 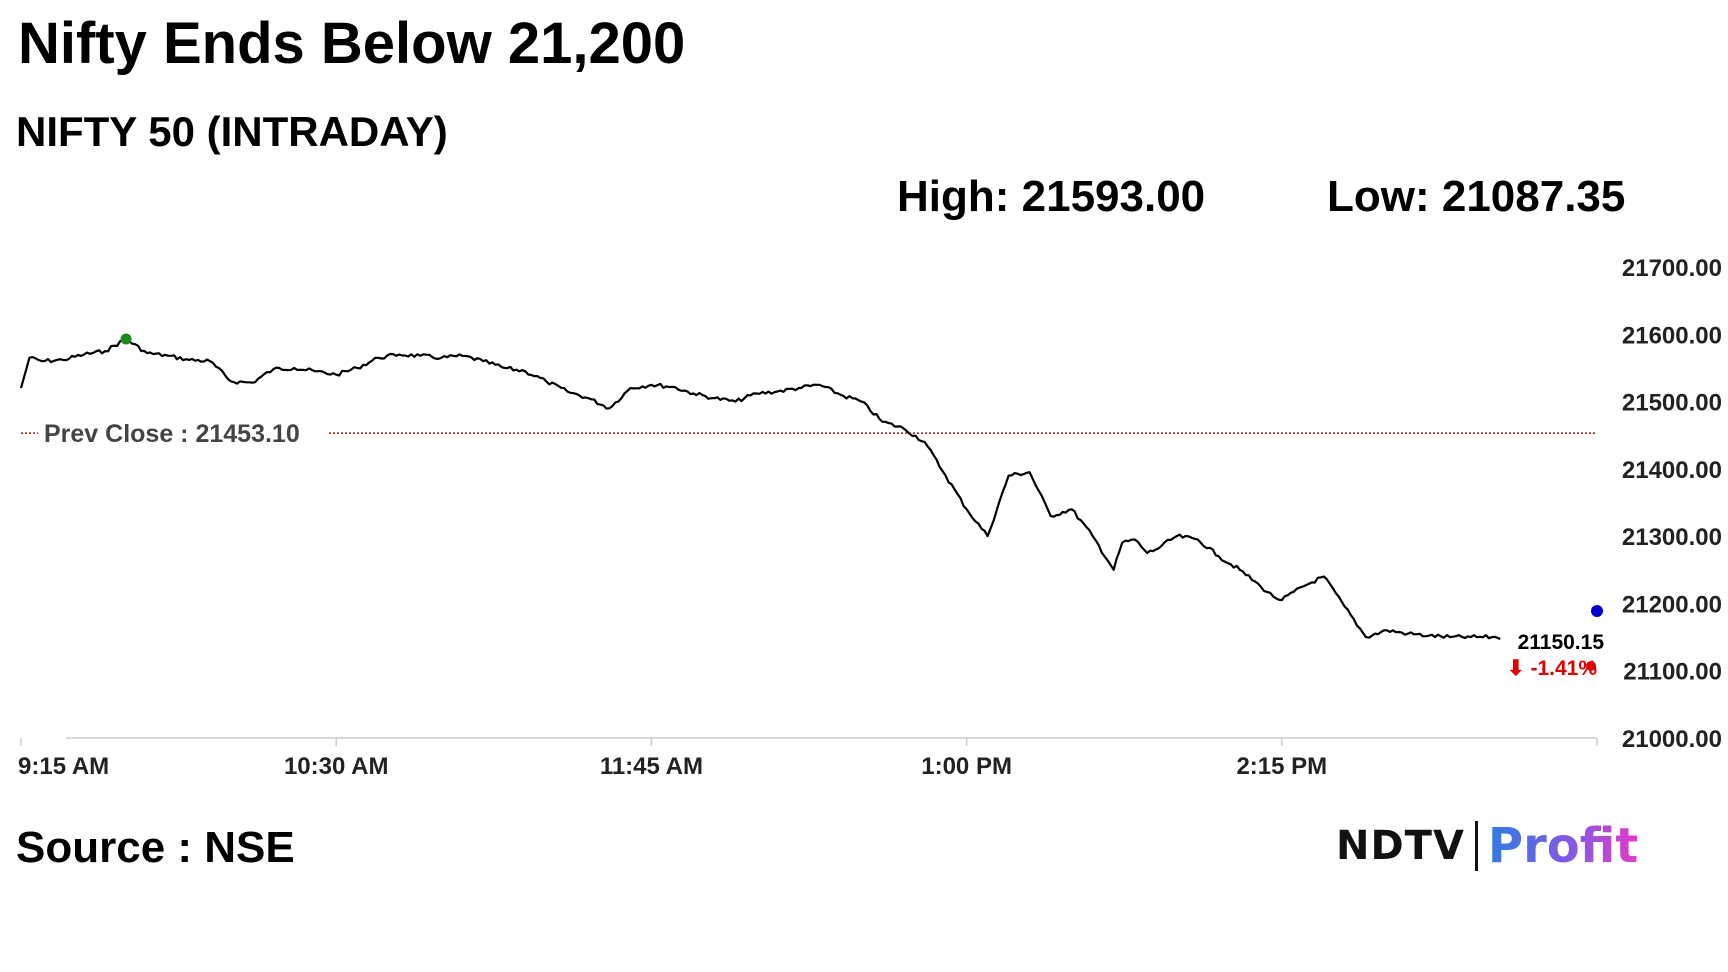 I want to click on chart-title: Nifty Ends Below 21,200, so click(x=352, y=43).